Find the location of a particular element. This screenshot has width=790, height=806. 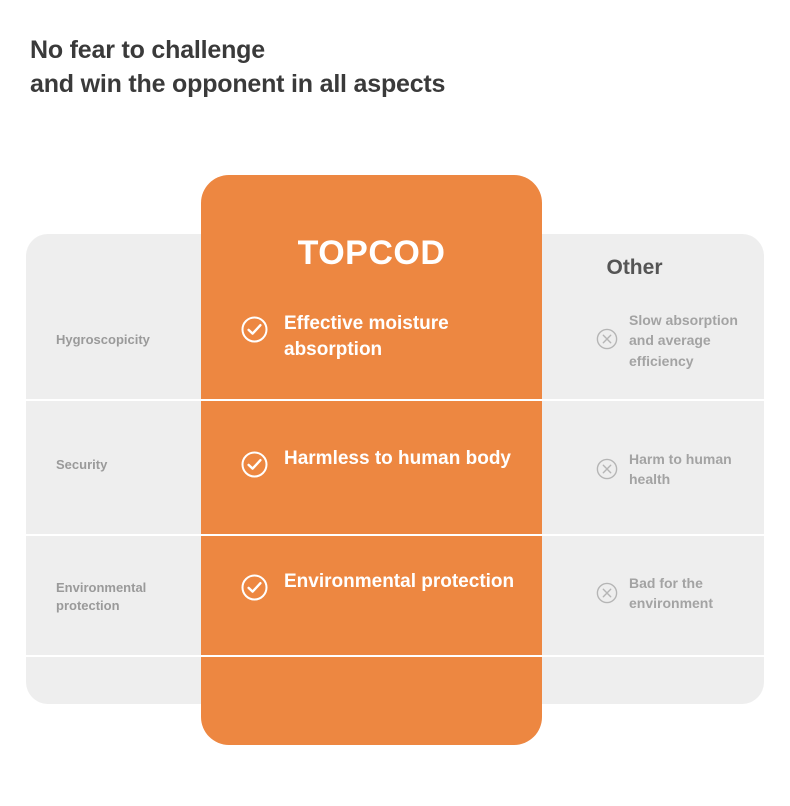

other-value-security: Harm to human health is located at coordinates (680, 469).